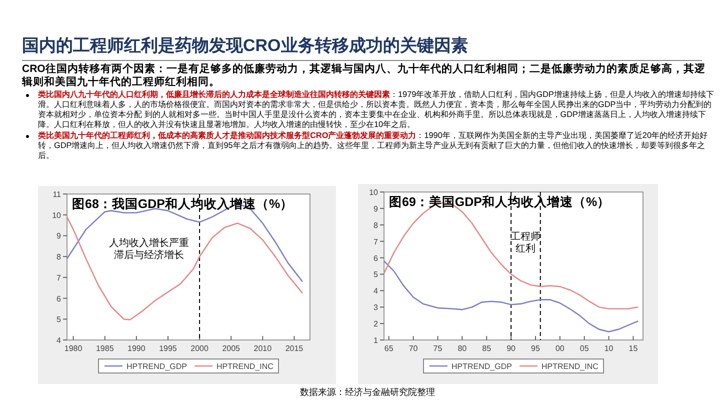 The width and height of the screenshot is (720, 405). Describe the element at coordinates (105, 348) in the screenshot. I see `x-tick-label: 1985` at that location.